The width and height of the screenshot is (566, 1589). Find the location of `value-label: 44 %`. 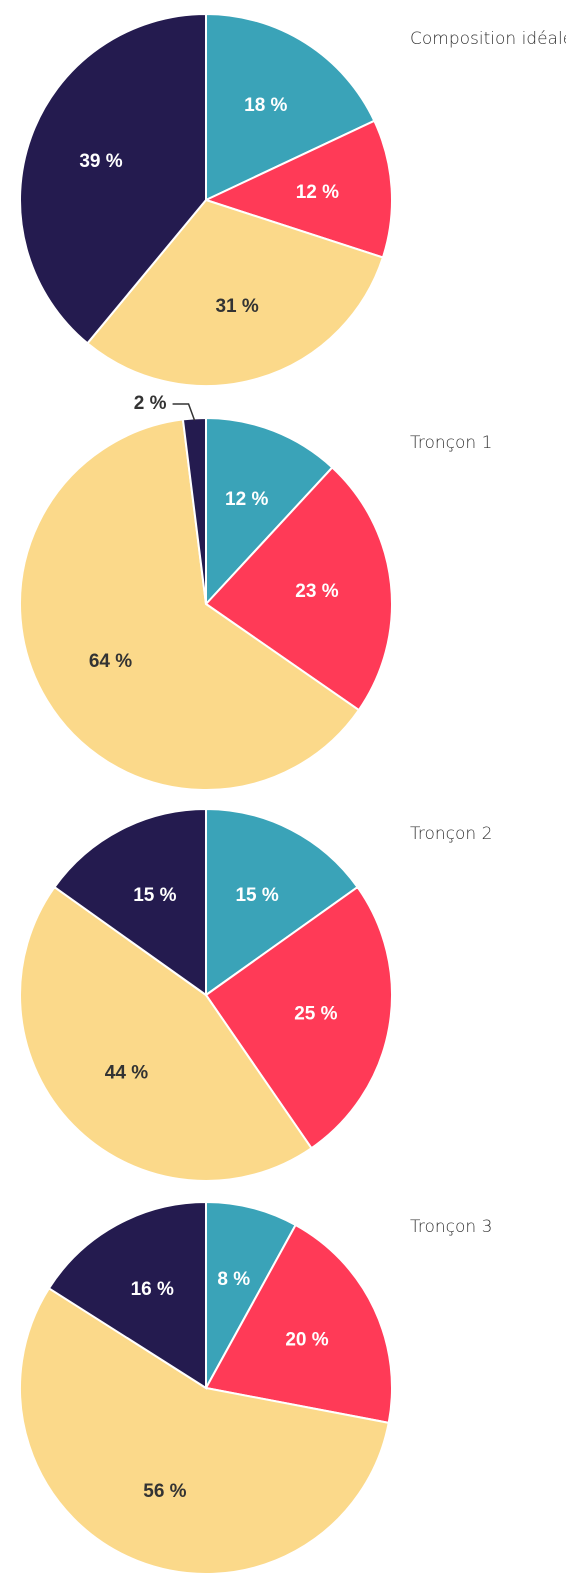

value-label: 44 % is located at coordinates (126, 1072).